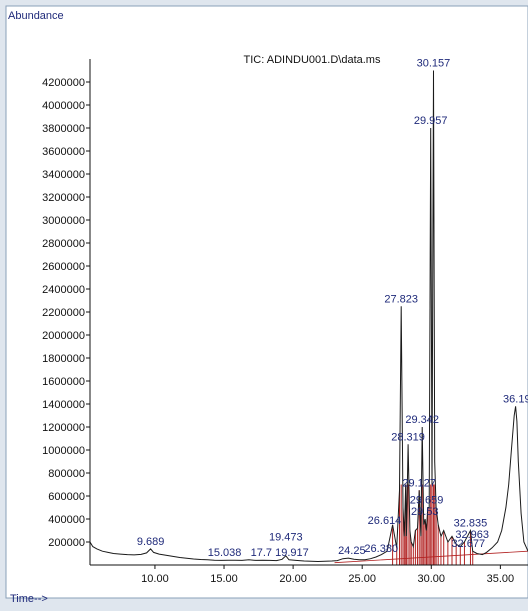 The width and height of the screenshot is (528, 611). Describe the element at coordinates (408, 437) in the screenshot. I see `peak-label: 28.319` at that location.